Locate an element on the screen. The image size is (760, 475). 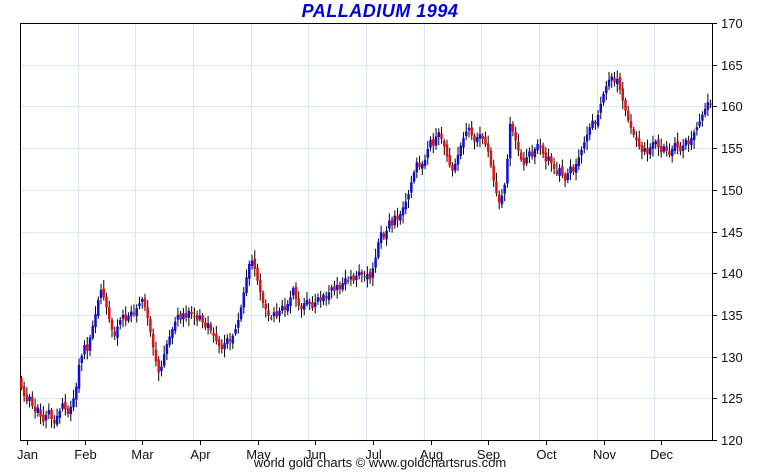
x-tick-label: Aug is located at coordinates (431, 454).